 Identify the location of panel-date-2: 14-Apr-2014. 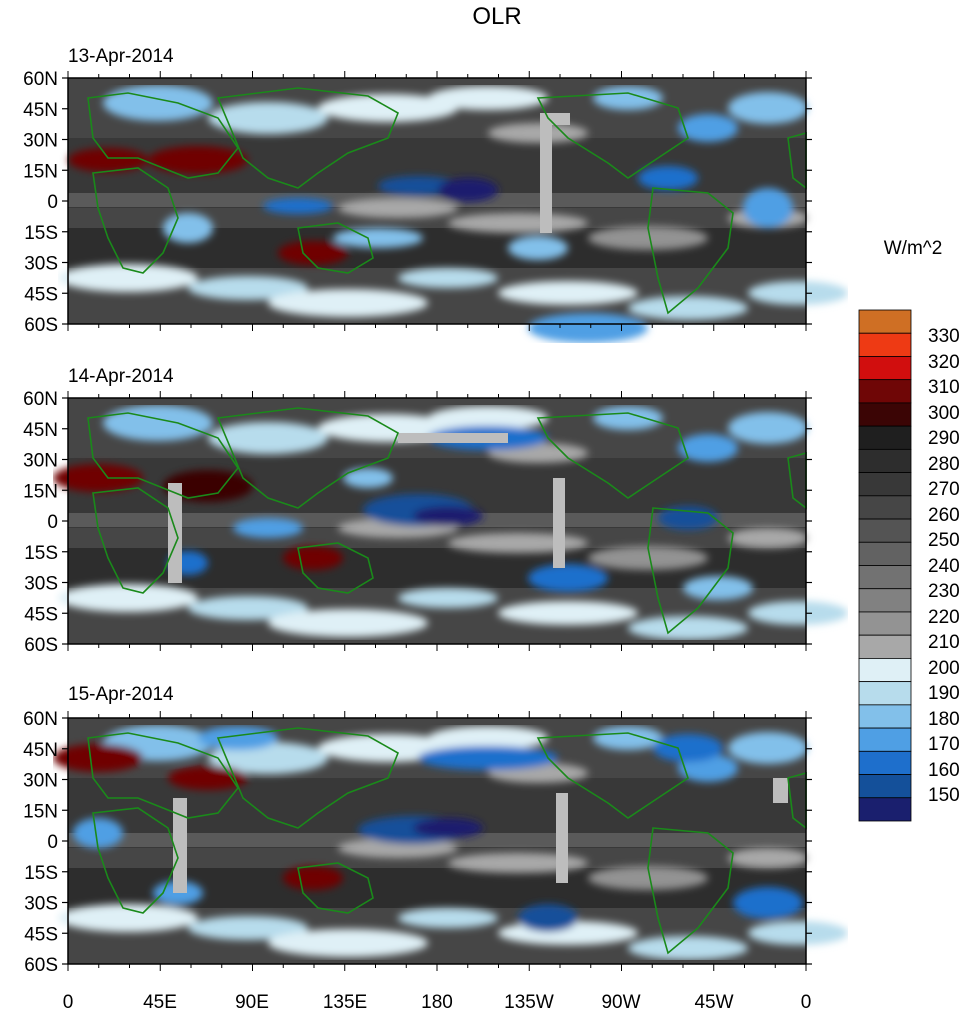
(121, 376).